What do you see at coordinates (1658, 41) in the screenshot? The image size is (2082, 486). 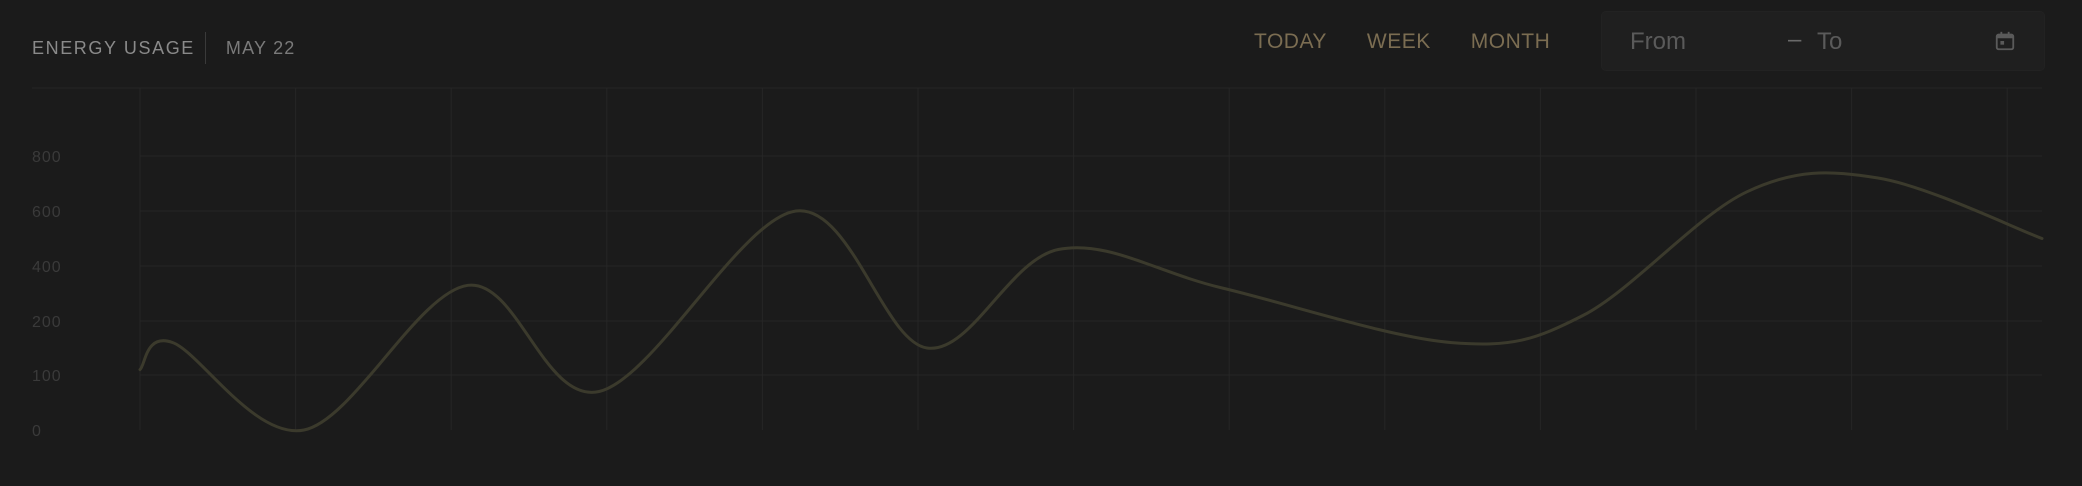 I see `date-from-input: From` at bounding box center [1658, 41].